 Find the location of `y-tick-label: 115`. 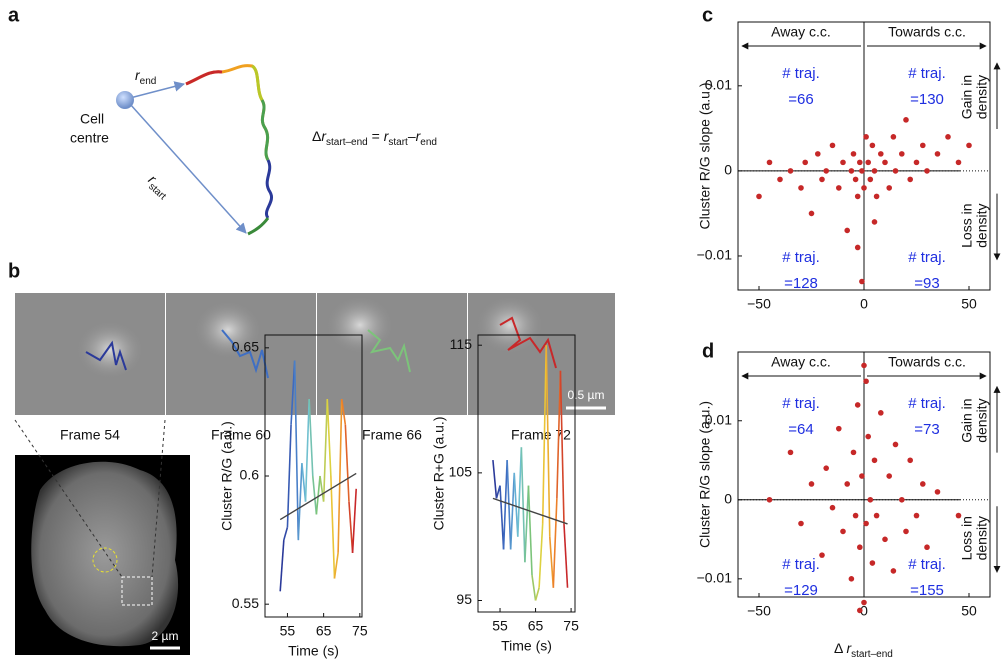

y-tick-label: 115 is located at coordinates (461, 344).